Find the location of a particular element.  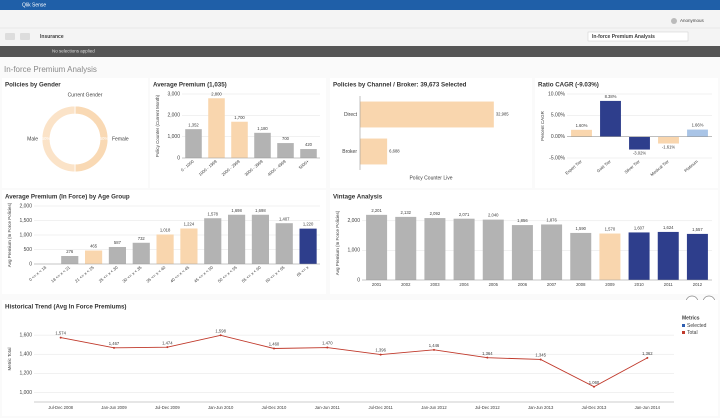

x-tick-label: Jul-Dec 2009 is located at coordinates (167, 407).